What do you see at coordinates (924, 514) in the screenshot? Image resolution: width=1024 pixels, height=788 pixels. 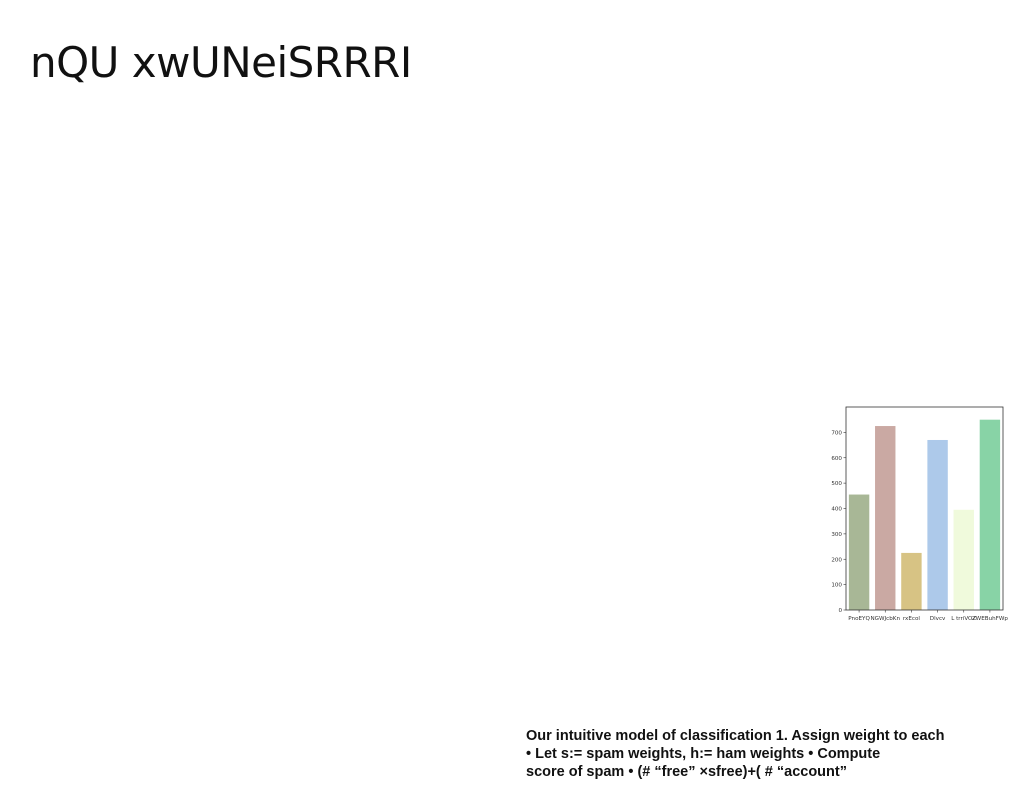 I see `chart-bars` at bounding box center [924, 514].